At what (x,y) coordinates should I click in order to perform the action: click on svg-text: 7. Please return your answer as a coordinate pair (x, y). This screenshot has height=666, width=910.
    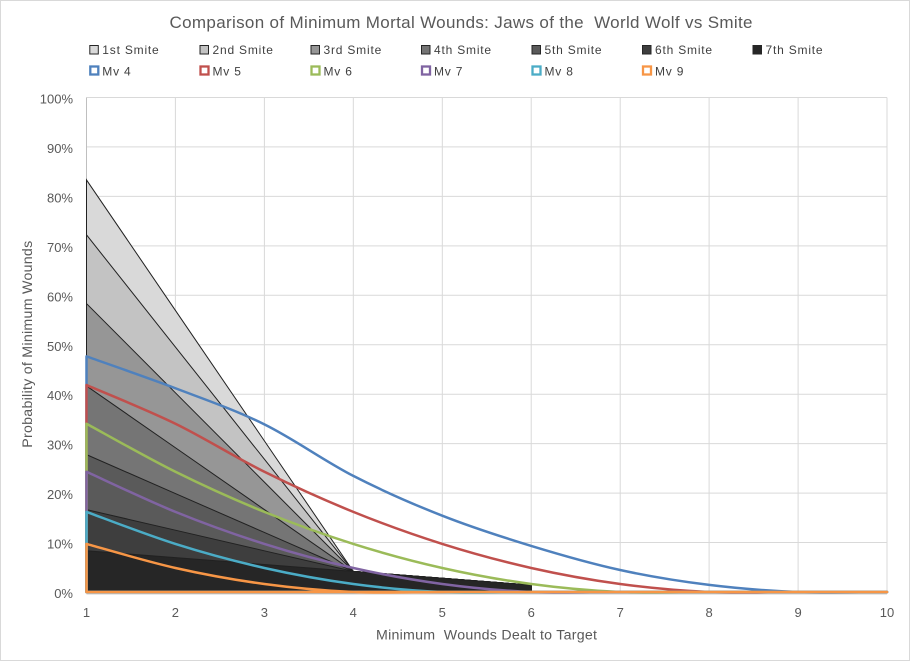
    Looking at the image, I should click on (620, 612).